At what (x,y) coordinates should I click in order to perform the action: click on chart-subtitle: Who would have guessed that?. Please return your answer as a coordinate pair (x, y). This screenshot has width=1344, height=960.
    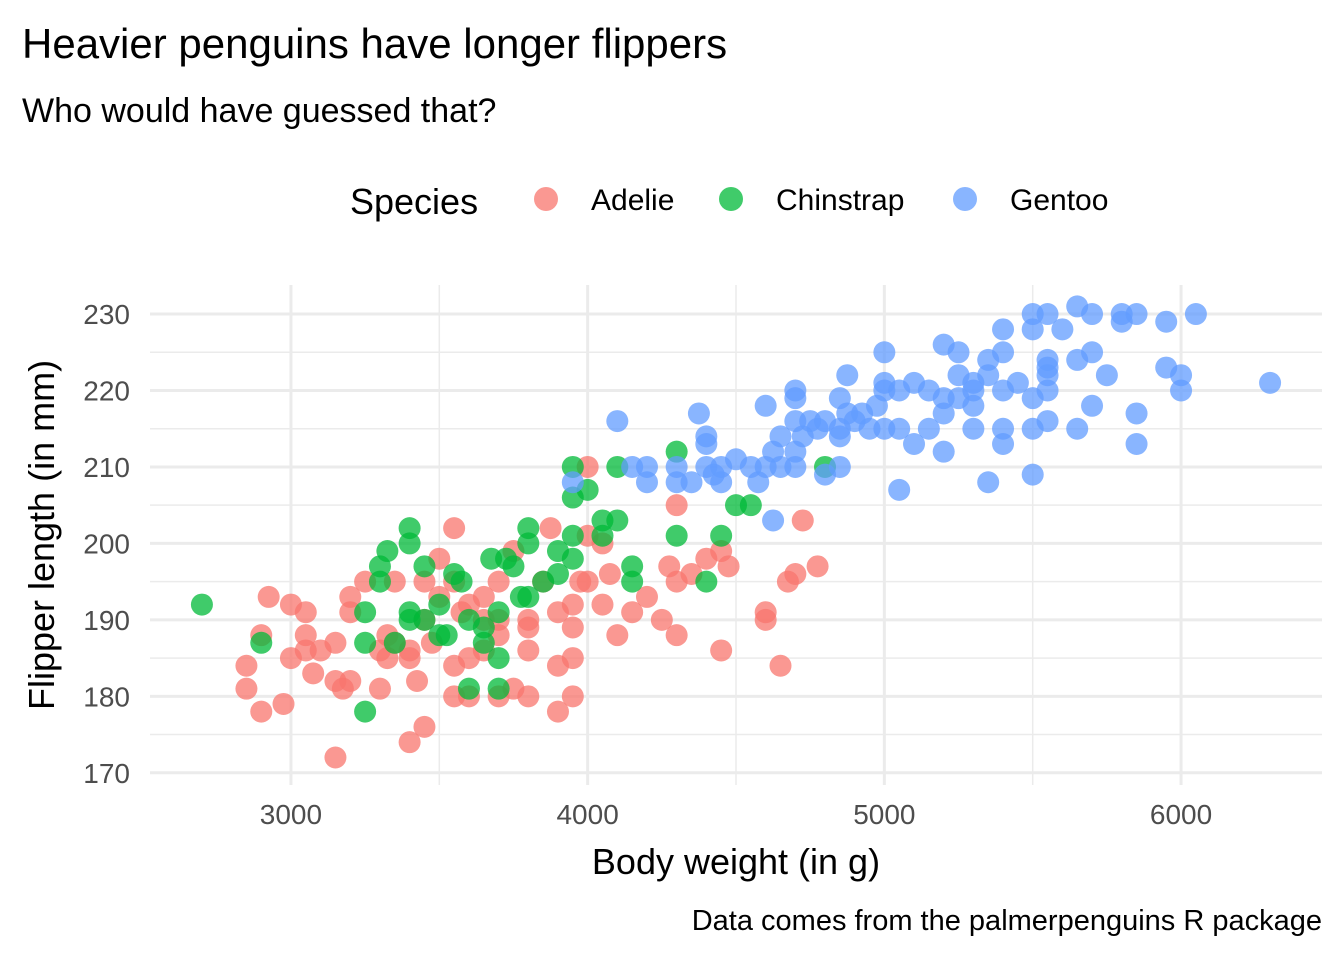
    Looking at the image, I should click on (259, 111).